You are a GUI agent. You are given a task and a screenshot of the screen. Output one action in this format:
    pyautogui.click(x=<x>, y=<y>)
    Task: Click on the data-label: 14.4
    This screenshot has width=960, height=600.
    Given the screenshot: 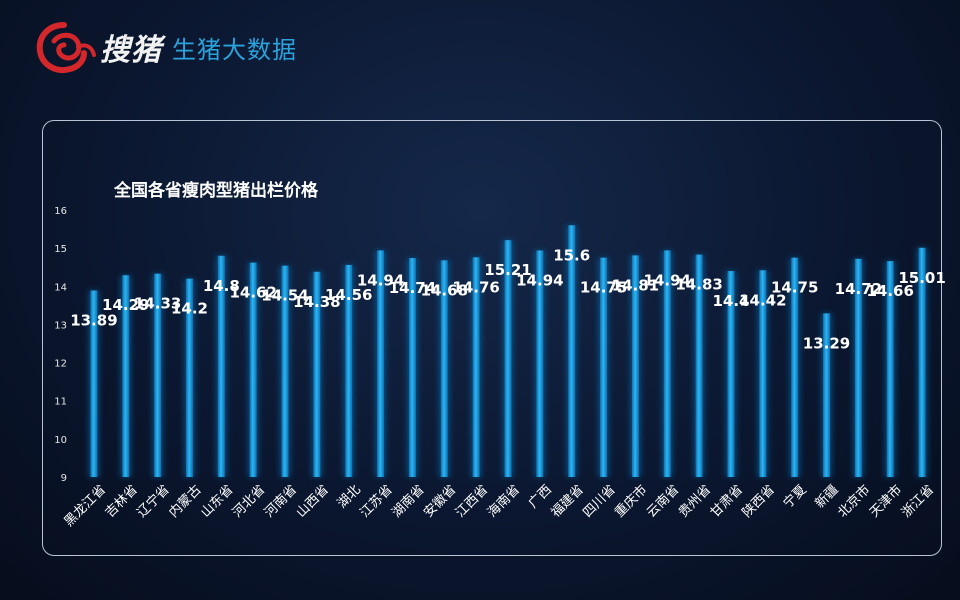 What is the action you would take?
    pyautogui.click(x=730, y=301)
    